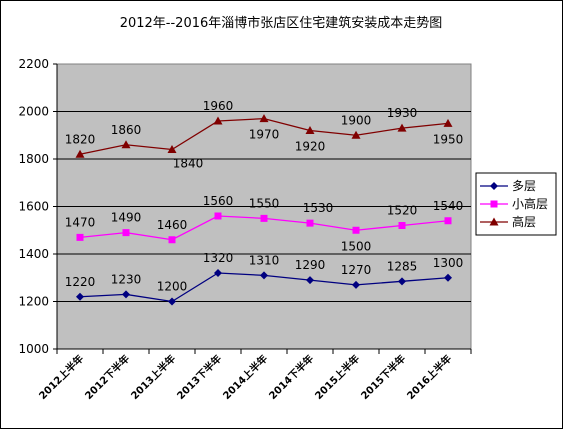  I want to click on data-label: 1970, so click(264, 135).